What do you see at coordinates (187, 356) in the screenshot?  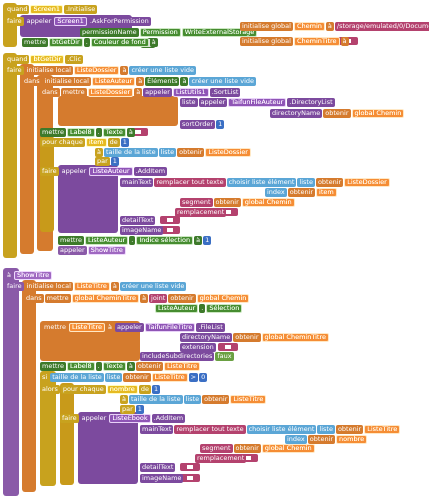 I see `block-row: includeSubdirectories faux` at bounding box center [187, 356].